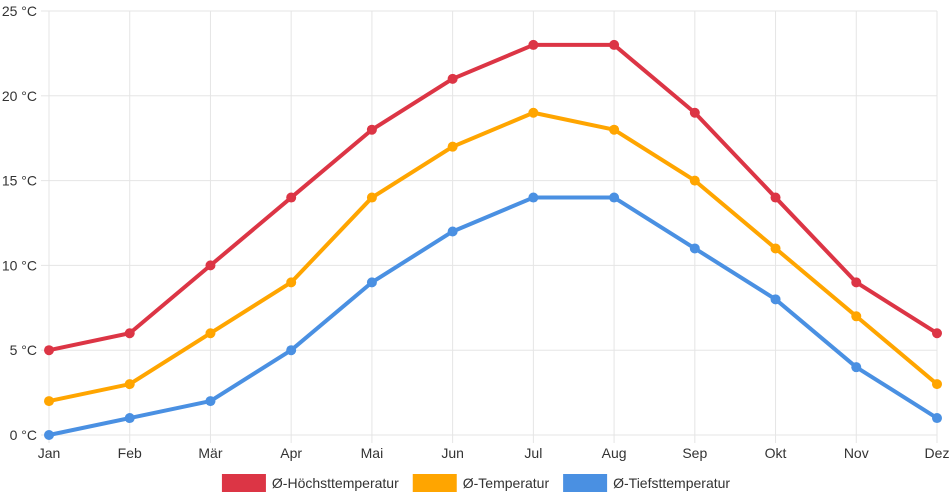 This screenshot has height=500, width=952. I want to click on y-tick-label: 25 °C, so click(19, 11).